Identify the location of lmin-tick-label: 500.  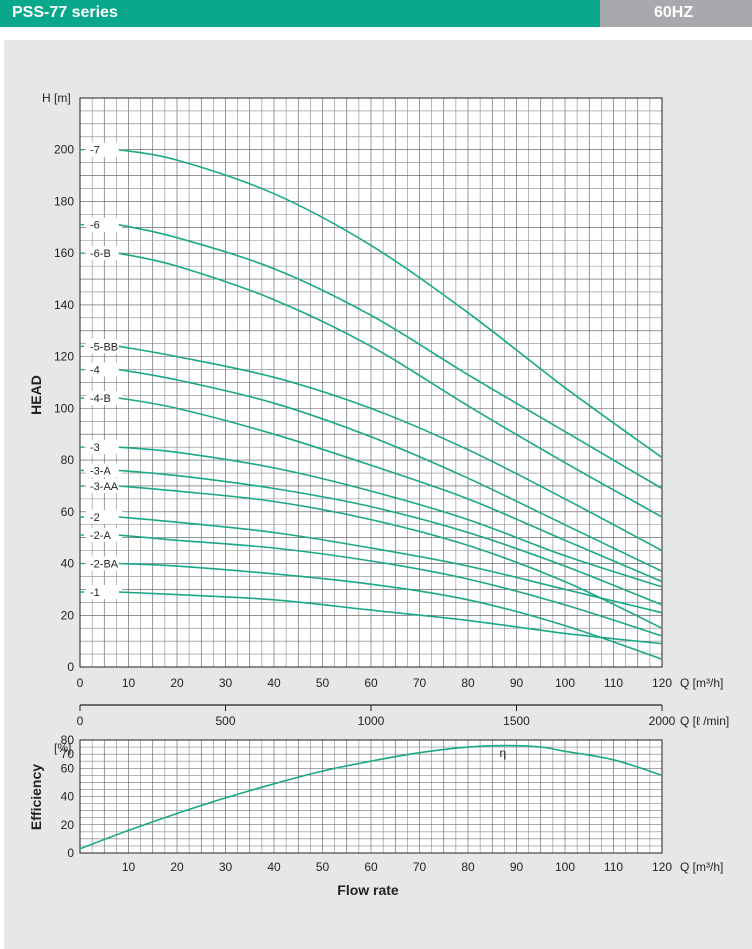
(225, 721).